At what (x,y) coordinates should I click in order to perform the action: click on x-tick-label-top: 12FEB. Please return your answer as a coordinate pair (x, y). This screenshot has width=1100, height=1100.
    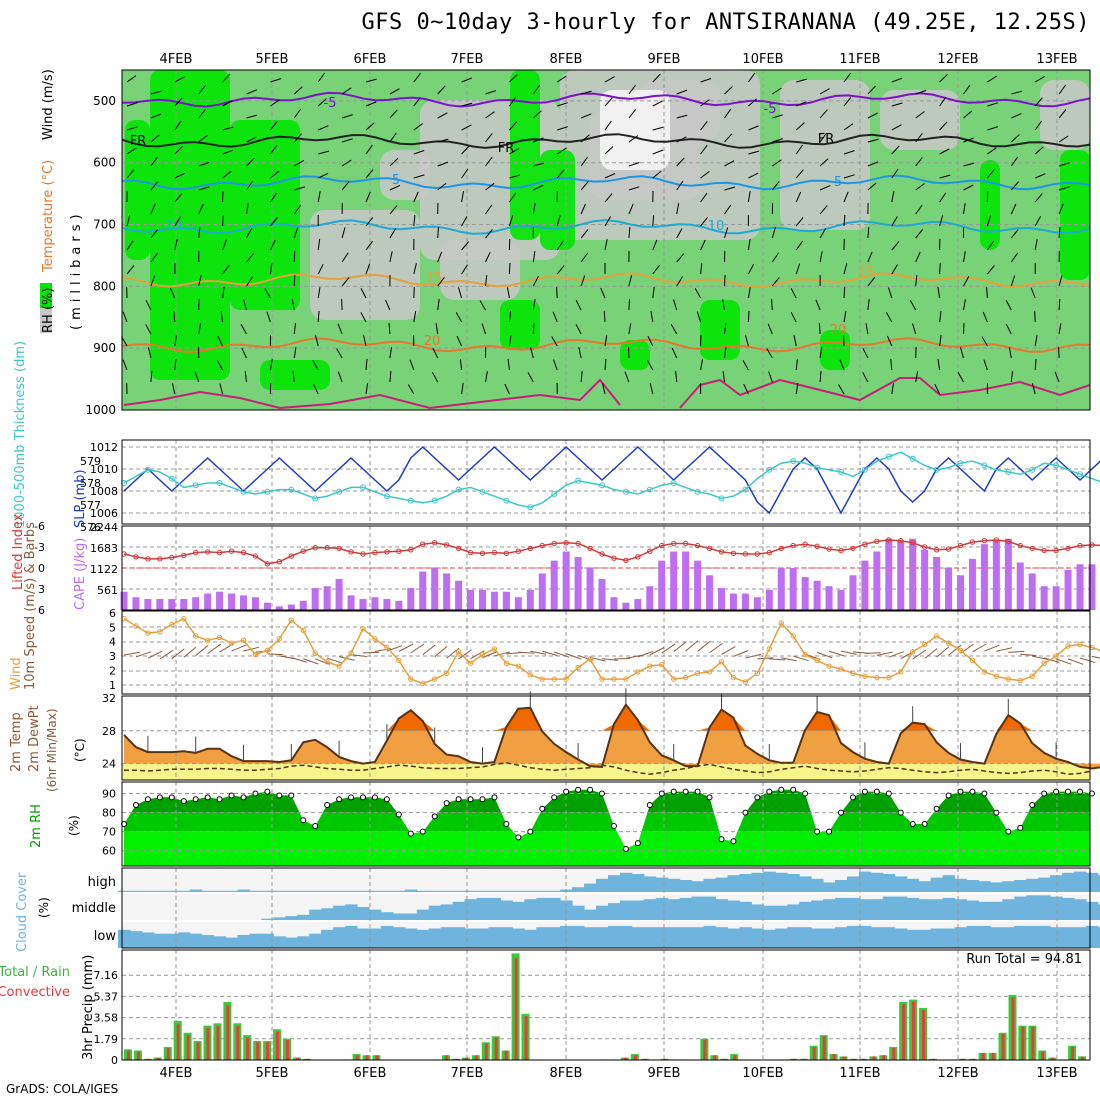
    Looking at the image, I should click on (957, 59).